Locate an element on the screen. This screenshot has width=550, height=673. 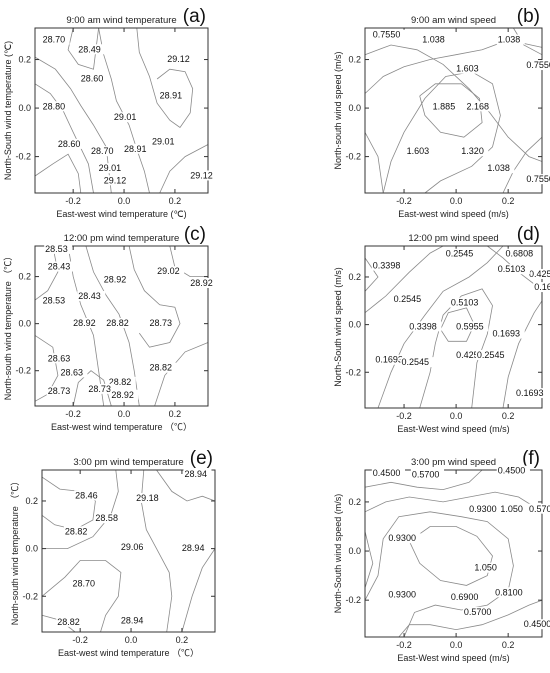
y-tick-label: 0.2 is located at coordinates (24, 277).